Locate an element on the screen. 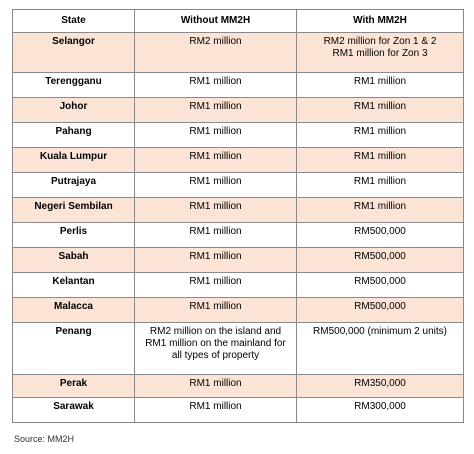  state-cell: Terengganu is located at coordinates (73, 85).